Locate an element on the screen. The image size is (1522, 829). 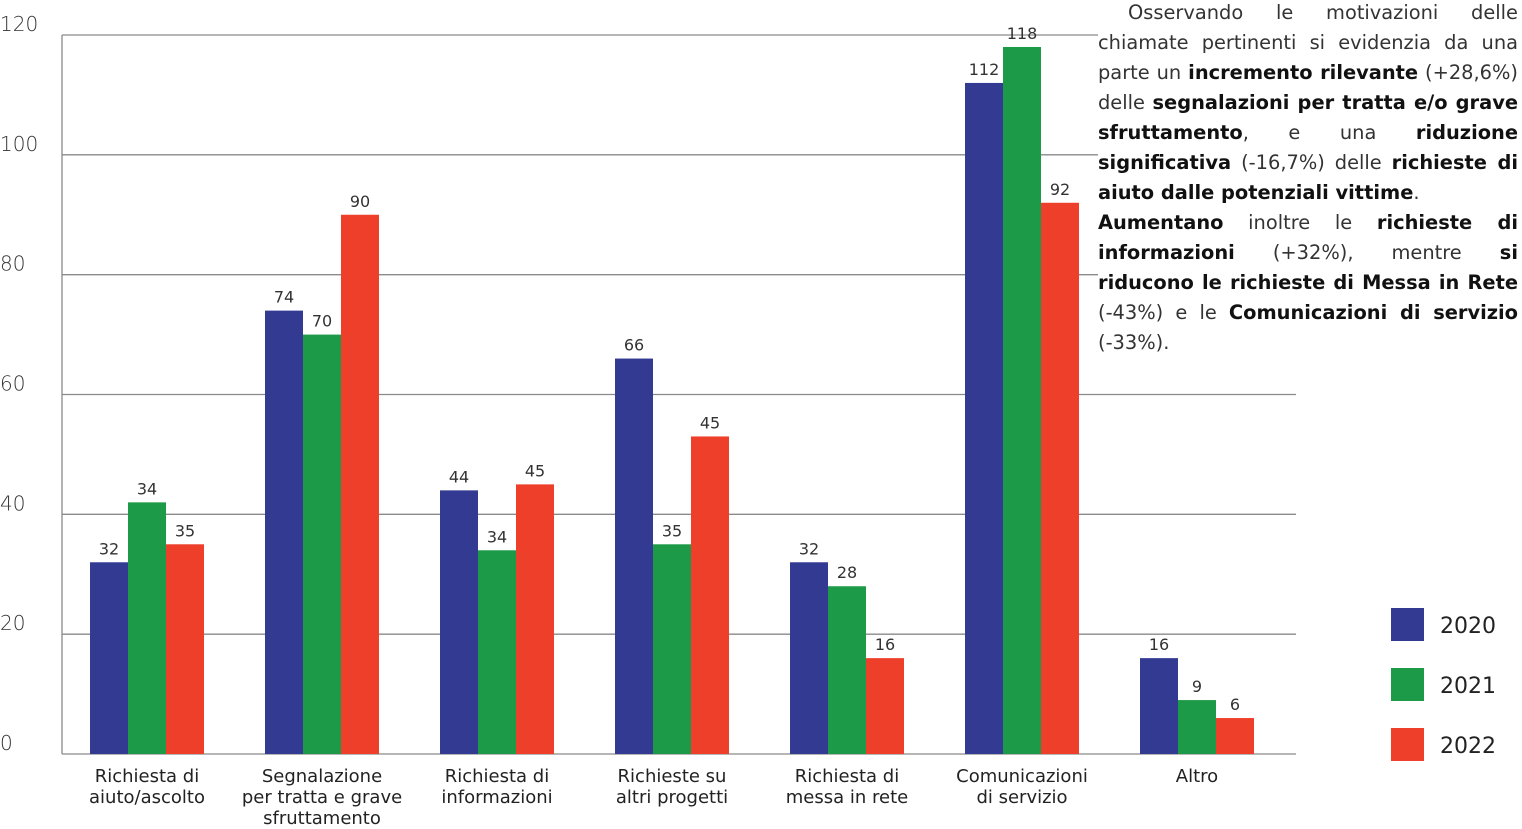
x-category-label: Altro is located at coordinates (1197, 776).